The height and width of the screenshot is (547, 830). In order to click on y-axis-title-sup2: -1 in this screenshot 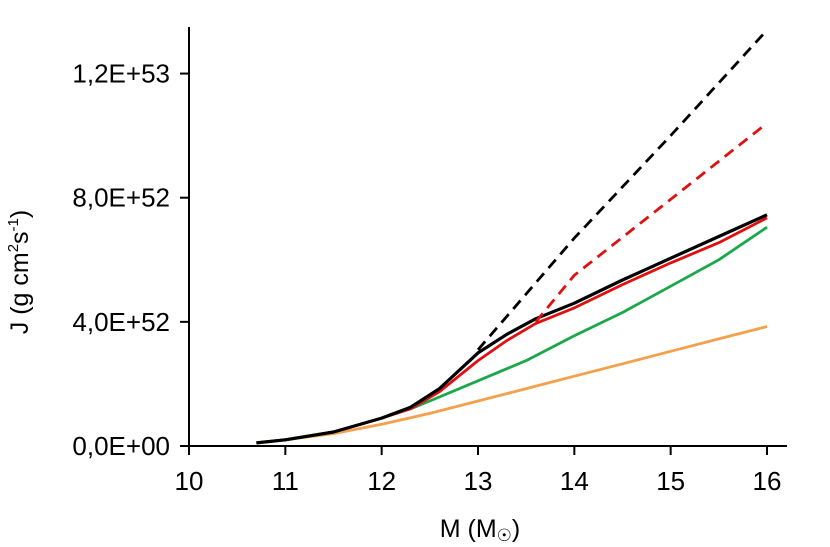, I will do `click(13, 224)`.